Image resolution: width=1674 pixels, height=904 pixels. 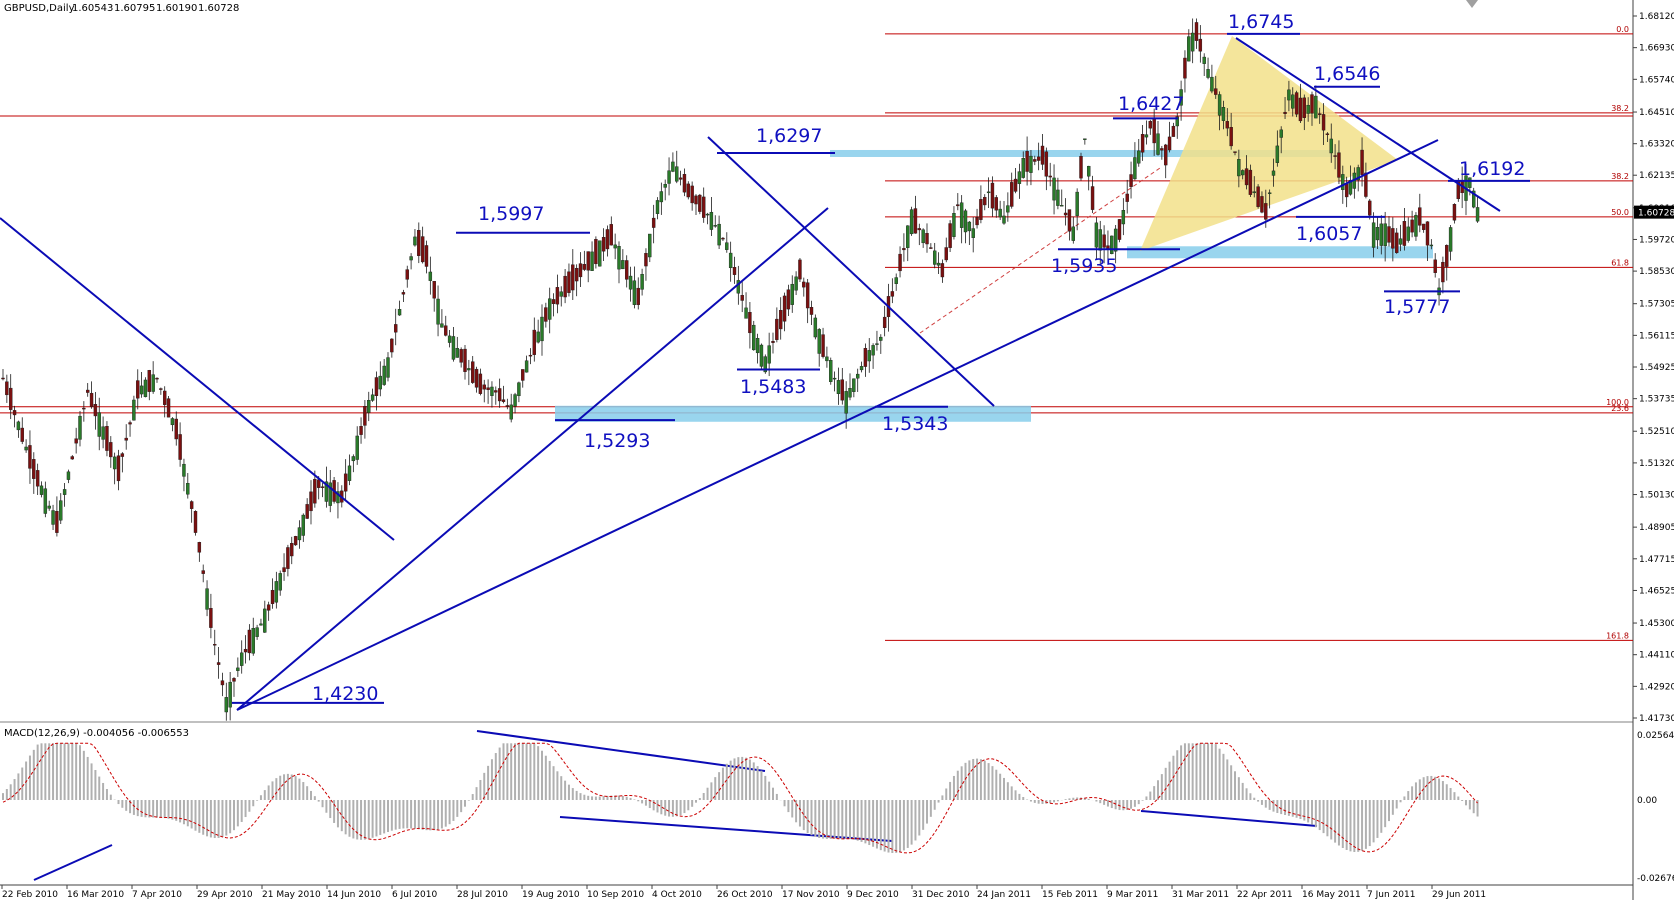 I want to click on price-annotation: 1,6057, so click(x=1329, y=234).